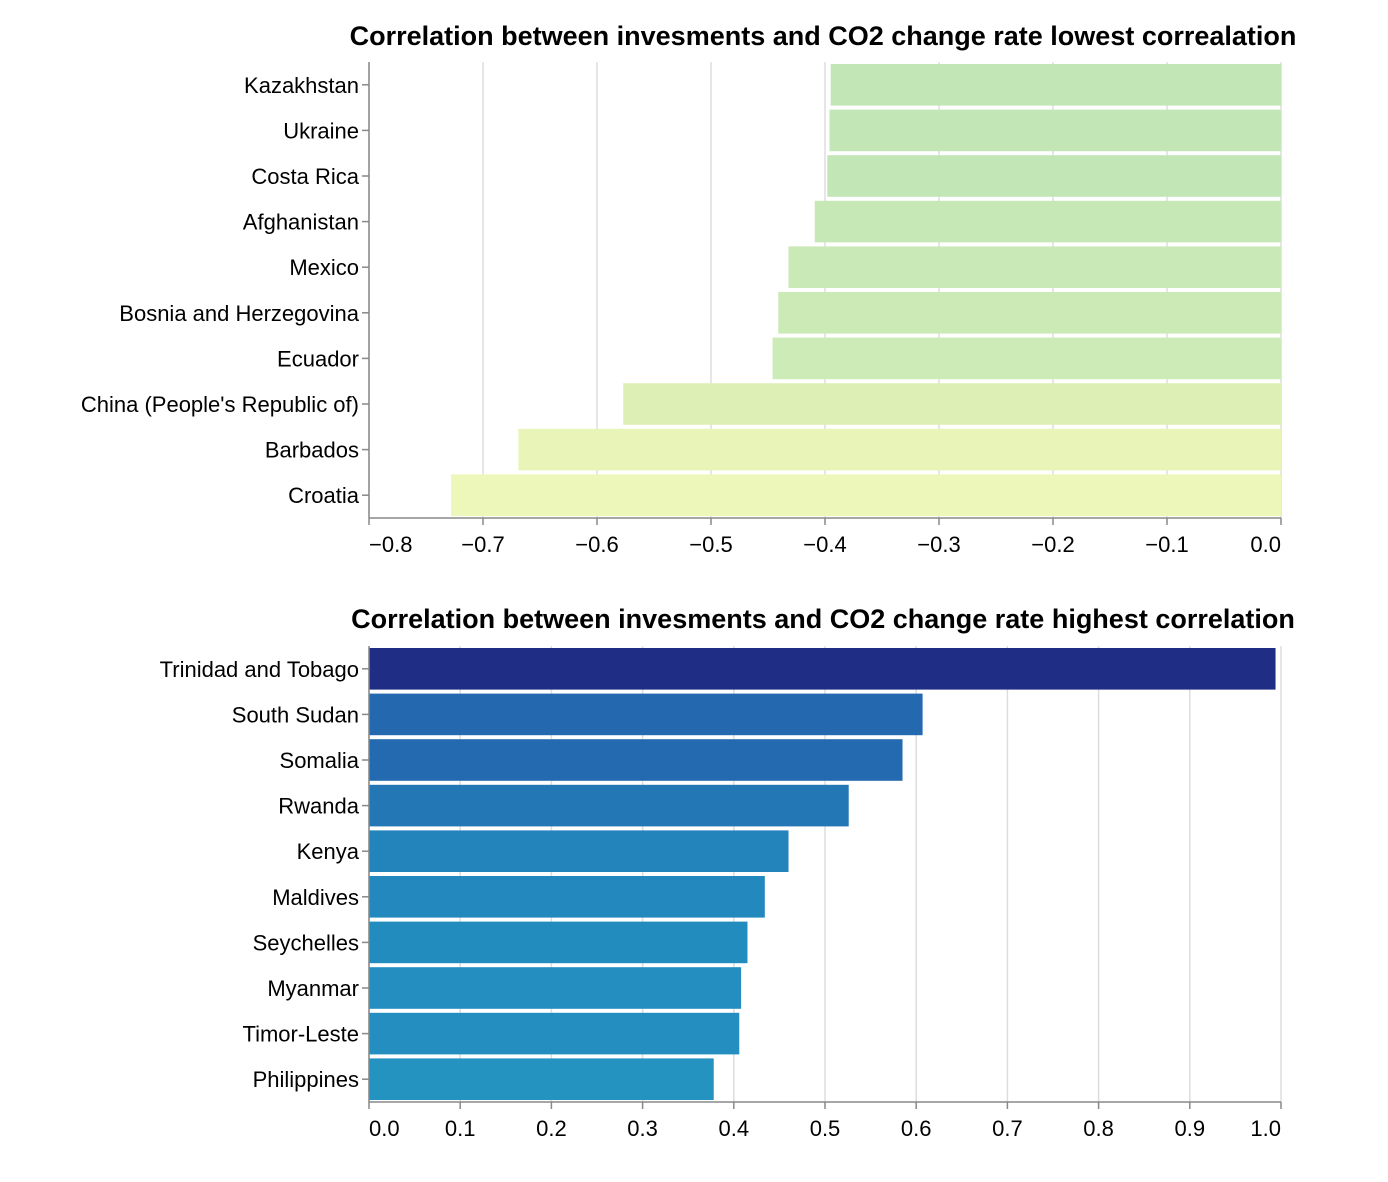 Image resolution: width=1388 pixels, height=1182 pixels. I want to click on lowest-category-label: Ukraine, so click(321, 130).